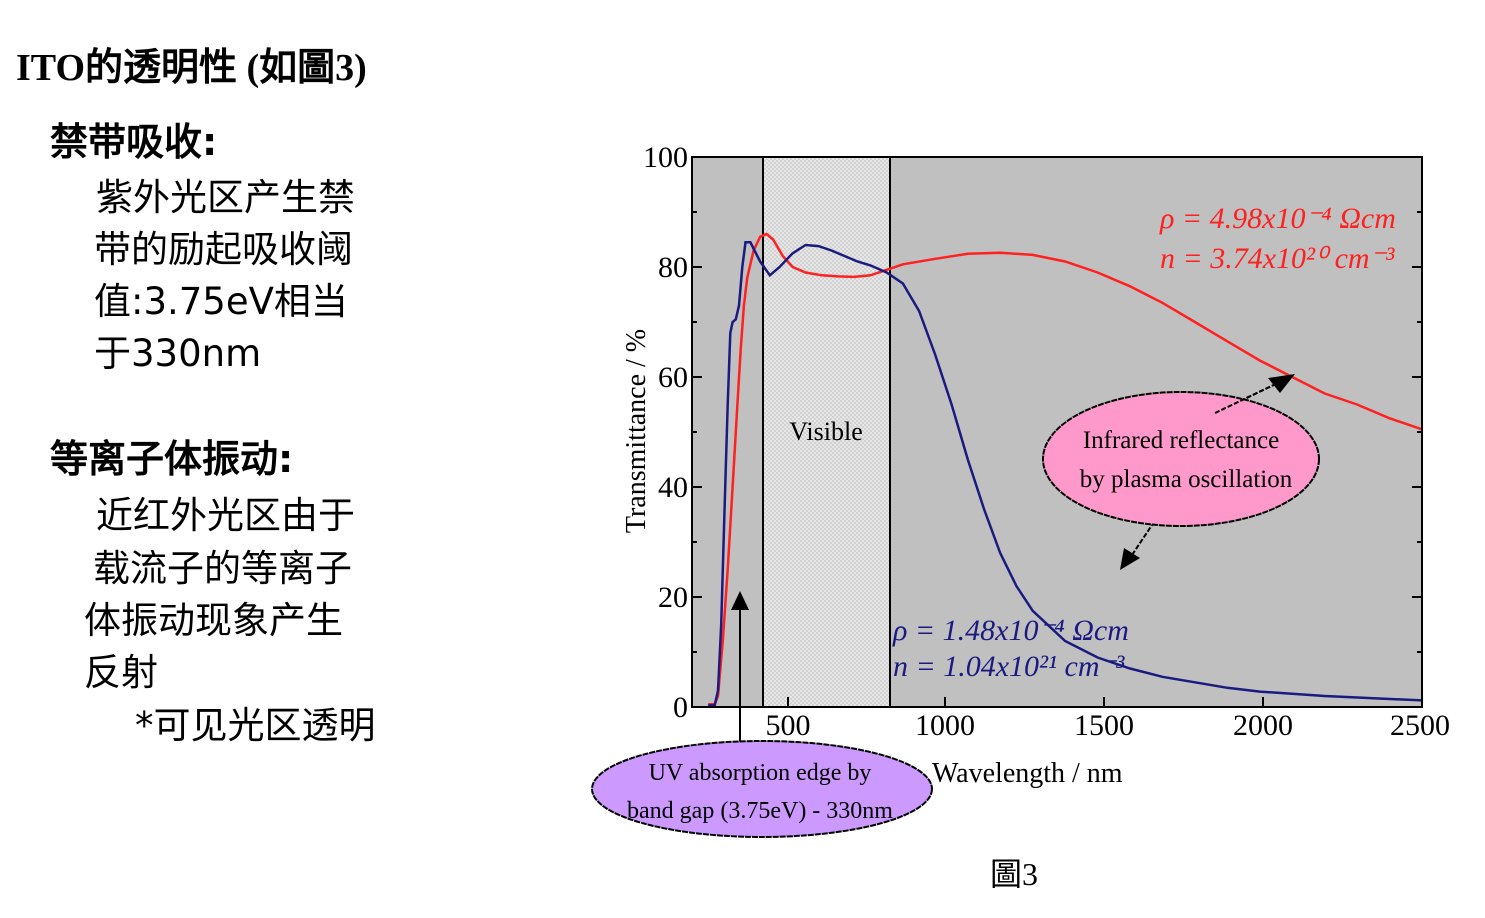 The width and height of the screenshot is (1485, 918). Describe the element at coordinates (223, 249) in the screenshot. I see `band-absorption-line-2: 带的励起吸收阈` at that location.